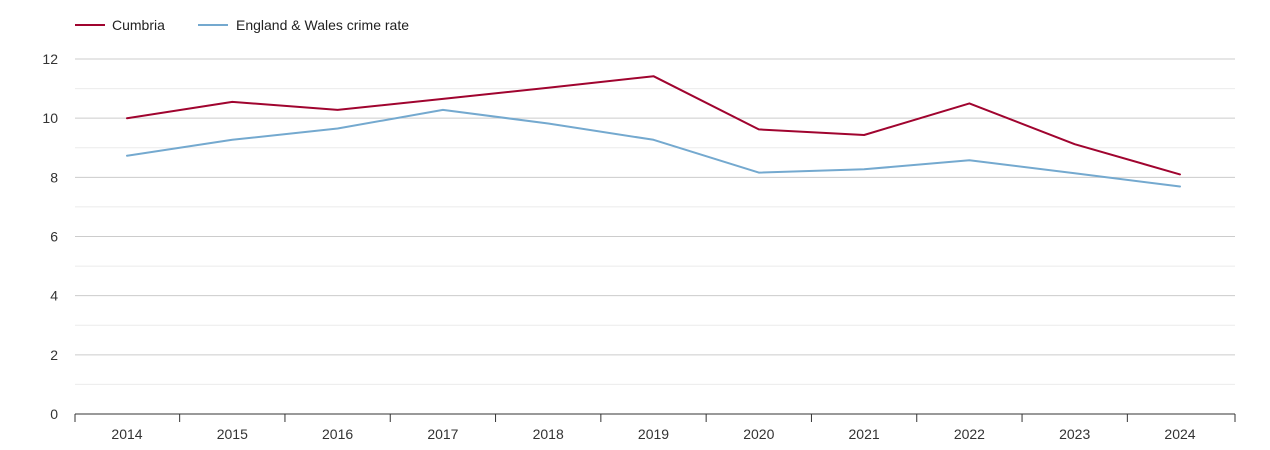 The image size is (1270, 450). What do you see at coordinates (232, 434) in the screenshot?
I see `x-tick-label: 2015` at bounding box center [232, 434].